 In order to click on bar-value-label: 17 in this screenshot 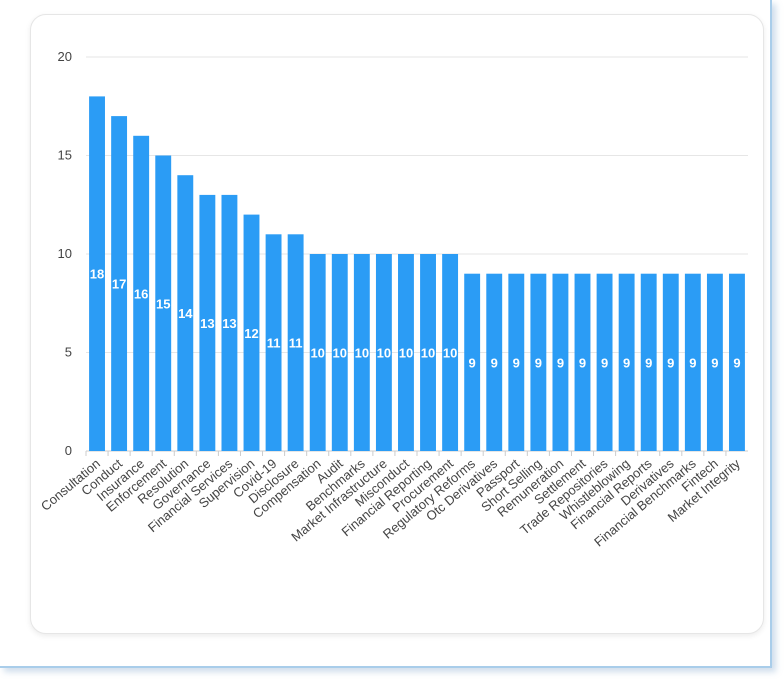, I will do `click(119, 284)`.